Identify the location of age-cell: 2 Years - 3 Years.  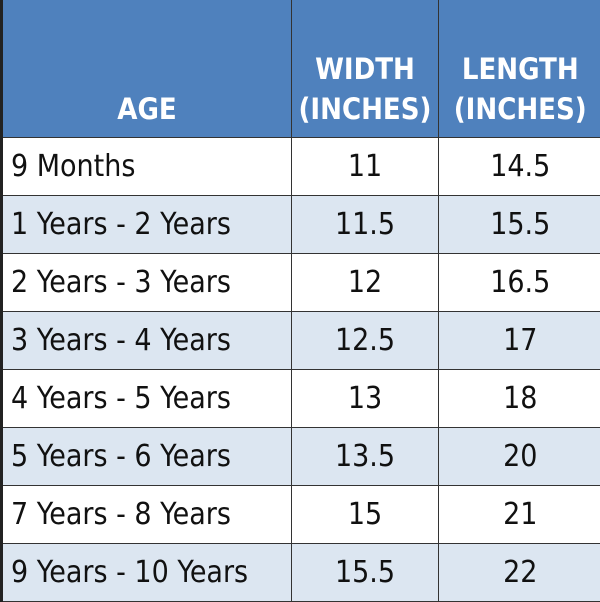
(147, 282).